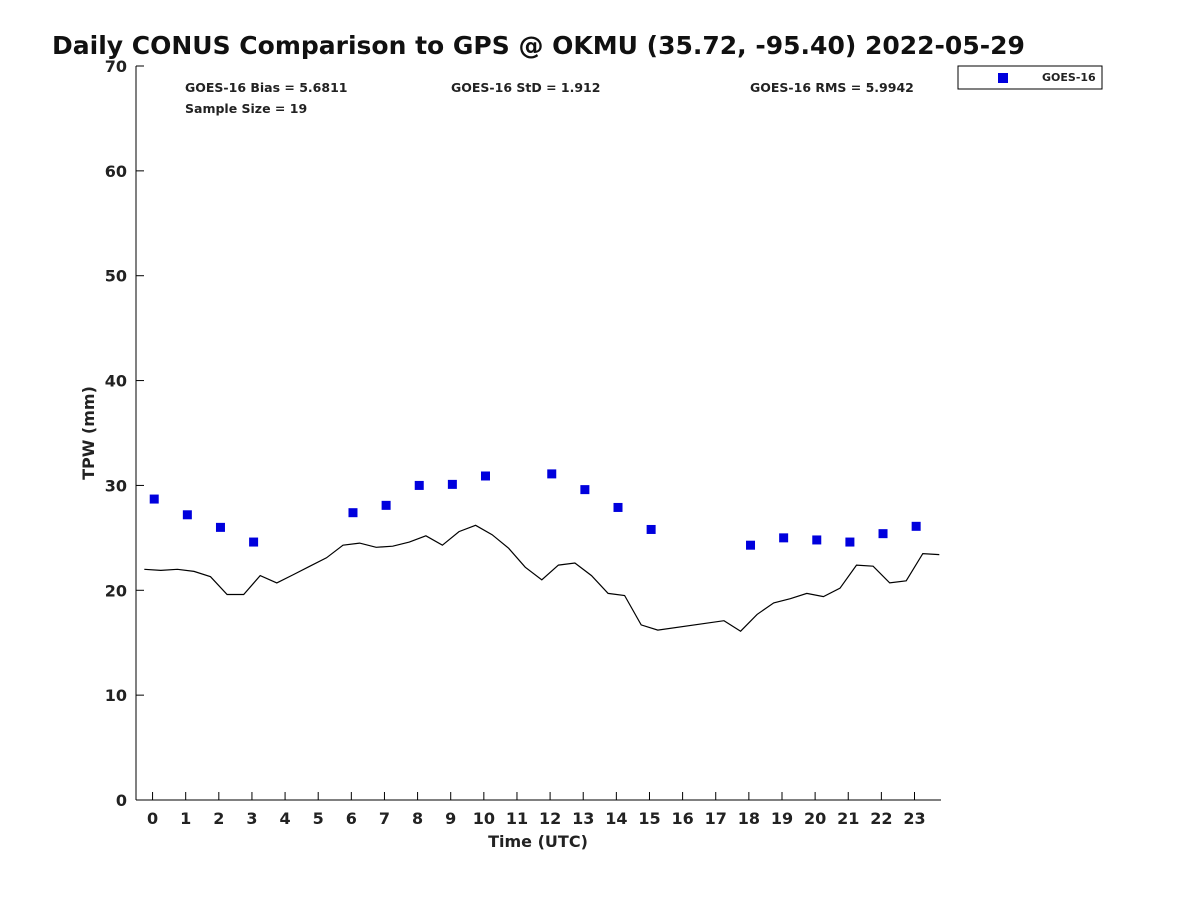  I want to click on x-tick-label: 6, so click(351, 818).